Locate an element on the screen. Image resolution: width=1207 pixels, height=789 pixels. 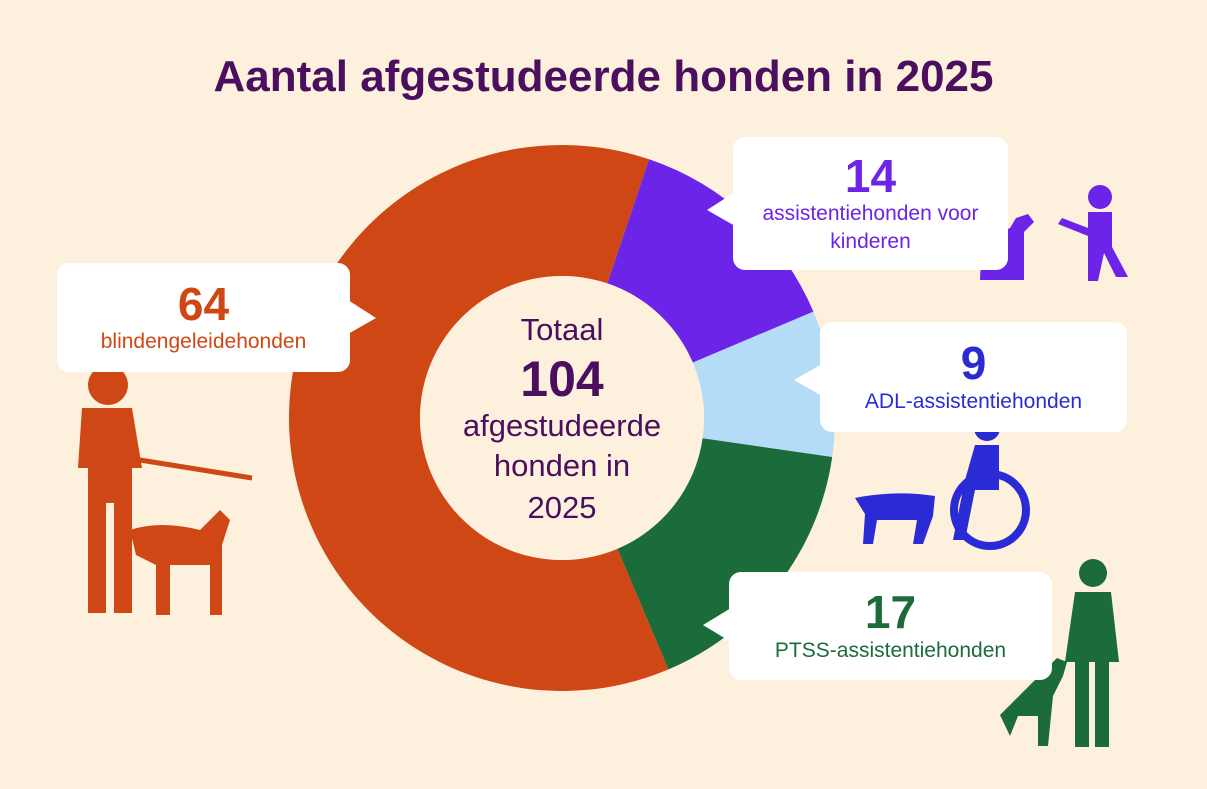
callout: 17 PTSS-assistentiehonden is located at coordinates (890, 626).